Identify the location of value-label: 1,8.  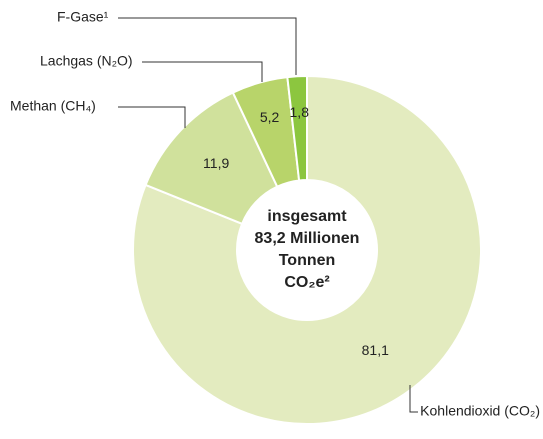
(300, 112).